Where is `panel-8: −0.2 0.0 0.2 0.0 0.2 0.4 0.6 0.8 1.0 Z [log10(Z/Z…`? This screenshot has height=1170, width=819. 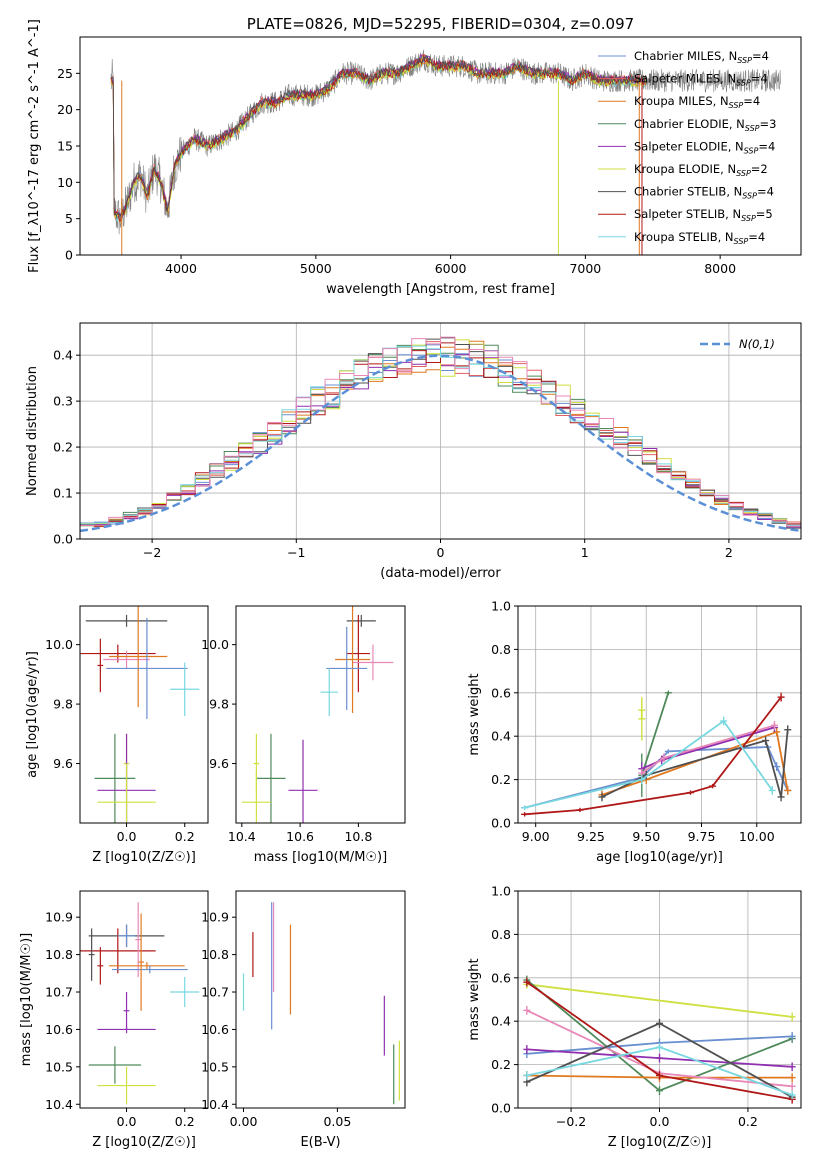 panel-8: −0.2 0.0 0.2 0.0 0.2 0.4 0.6 0.8 1.0 Z [log10(Z/Z… is located at coordinates (634, 1017).